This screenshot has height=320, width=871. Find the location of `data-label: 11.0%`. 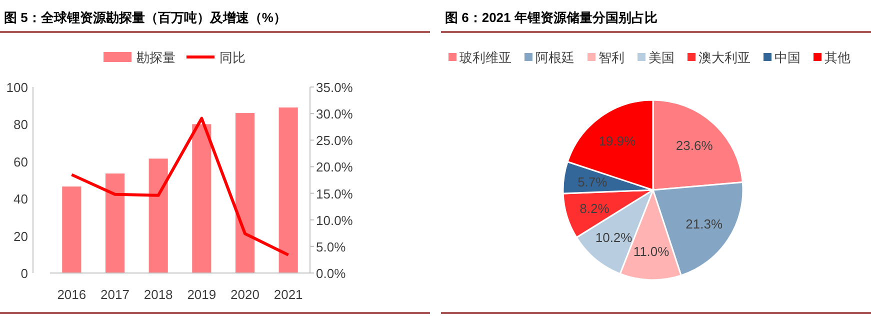

data-label: 11.0% is located at coordinates (651, 252).